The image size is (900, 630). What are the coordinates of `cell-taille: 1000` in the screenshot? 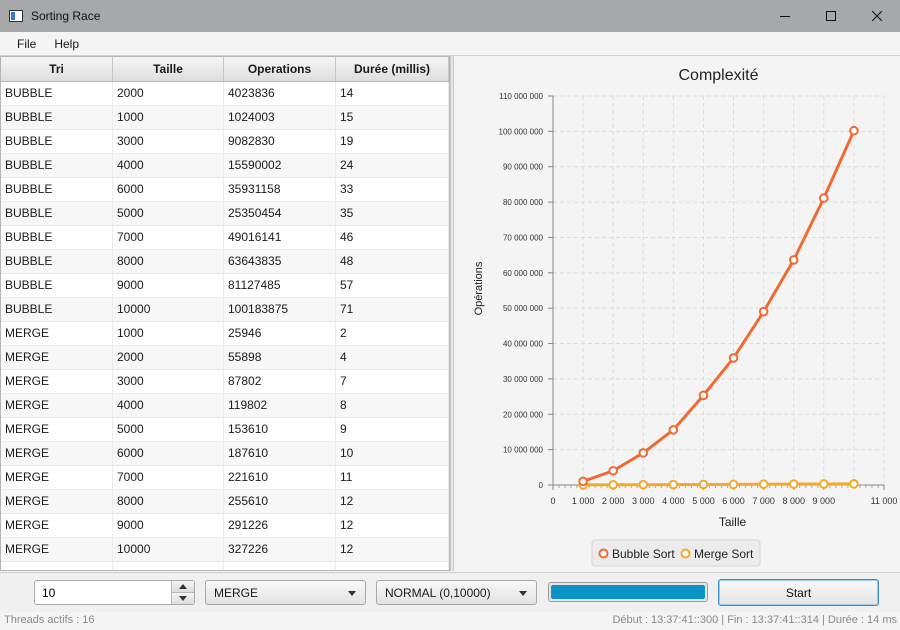 It's located at (168, 333).